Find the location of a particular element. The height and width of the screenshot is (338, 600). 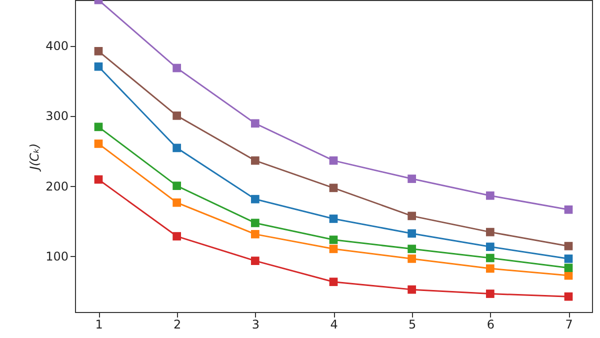

y-tick-label: 100 is located at coordinates (57, 256).